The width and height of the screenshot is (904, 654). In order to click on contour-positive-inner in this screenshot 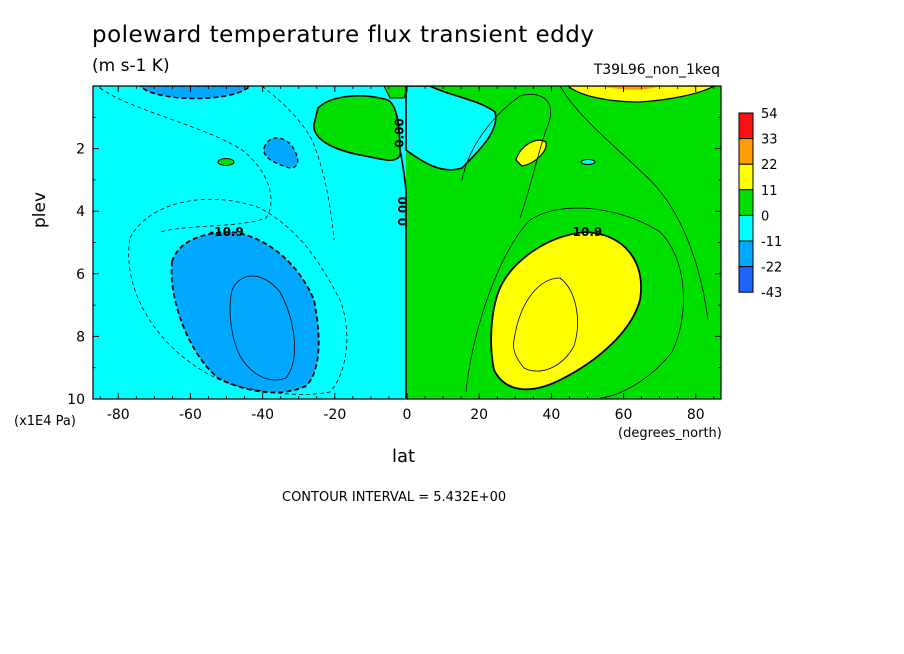, I will do `click(545, 324)`.